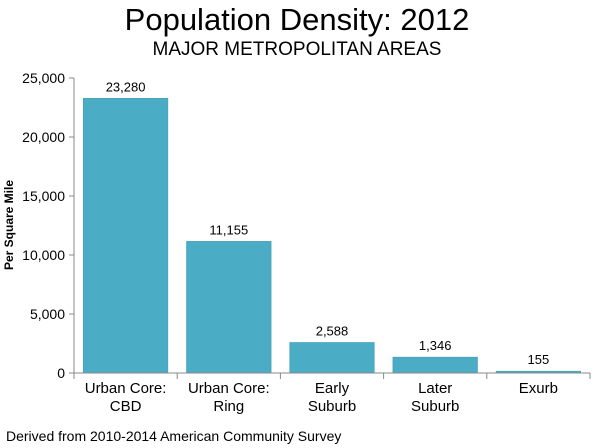 The width and height of the screenshot is (595, 448). What do you see at coordinates (43, 255) in the screenshot?
I see `y-tick-label: 10,000` at bounding box center [43, 255].